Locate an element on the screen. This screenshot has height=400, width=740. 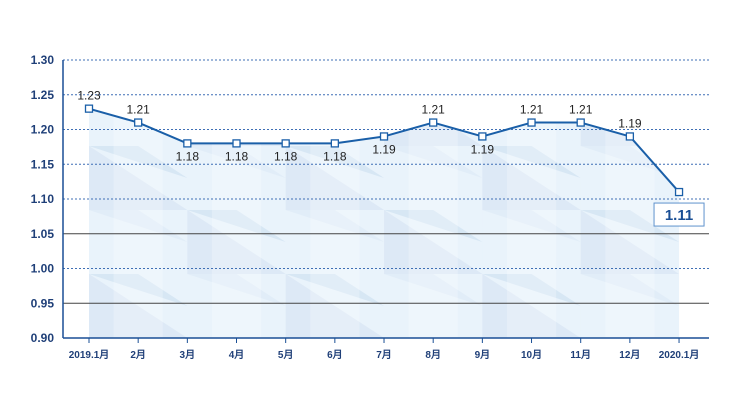
x-tick-label: 9月 is located at coordinates (483, 355).